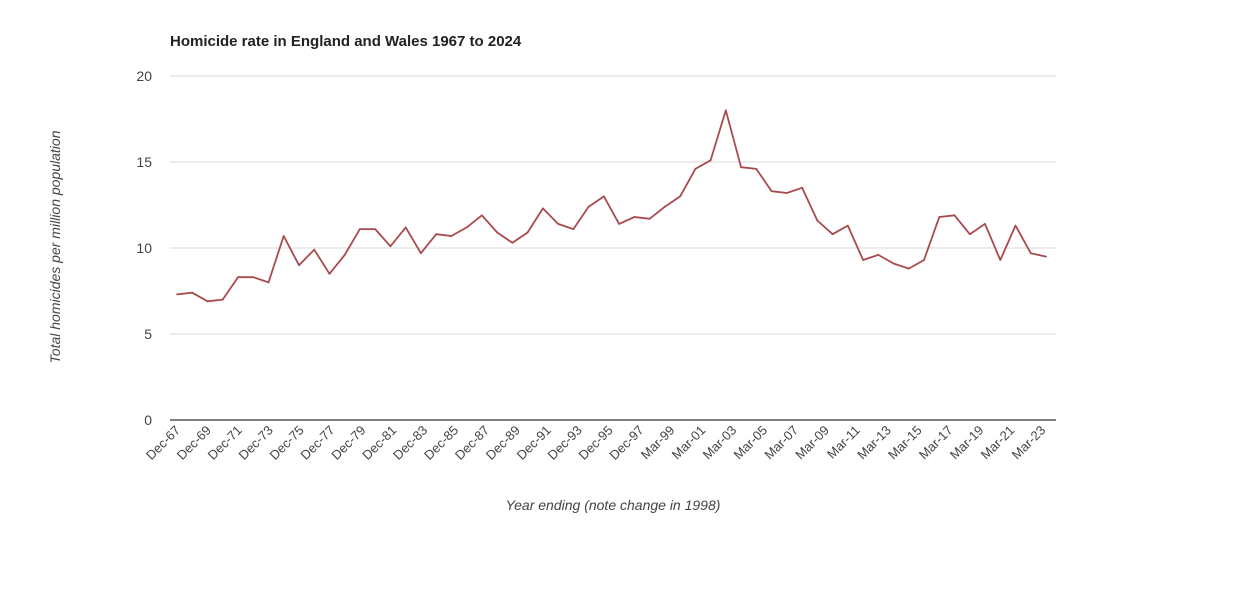 This screenshot has height=600, width=1243. I want to click on x-tick-label: Mar-23, so click(1029, 443).